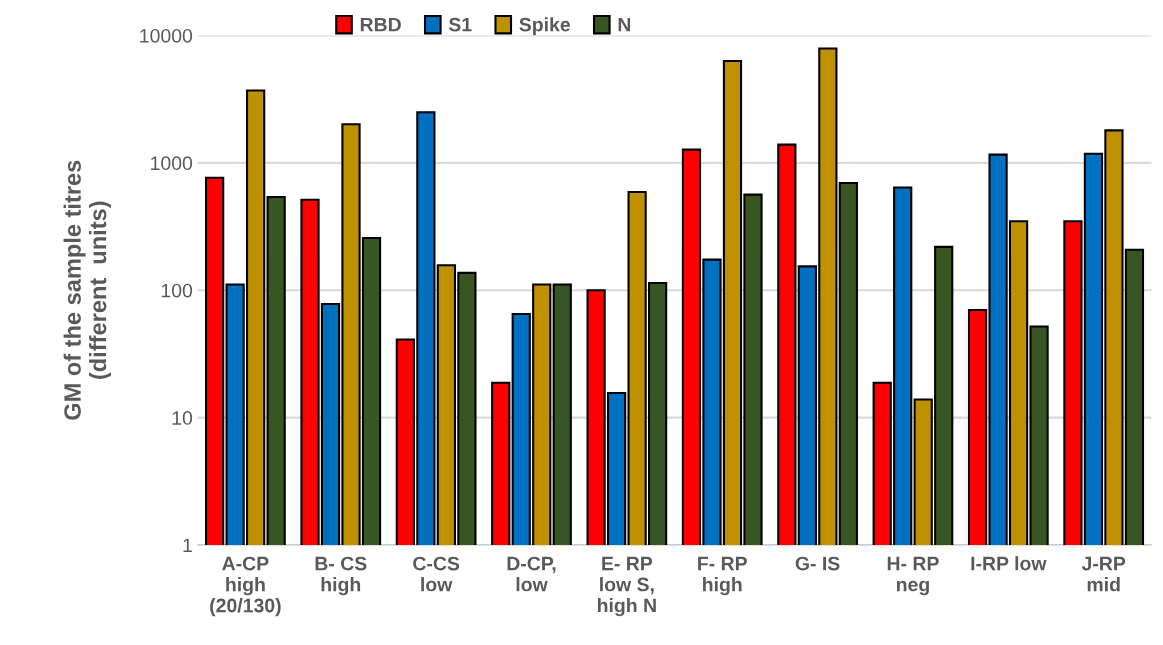 The width and height of the screenshot is (1163, 645). What do you see at coordinates (1103, 574) in the screenshot?
I see `x-tick-label: J-RP mid` at bounding box center [1103, 574].